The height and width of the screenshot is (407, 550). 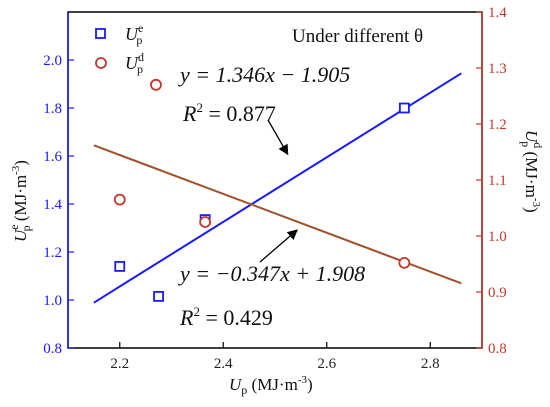 I want to click on left-y-tick-label: 1.8, so click(x=52, y=109).